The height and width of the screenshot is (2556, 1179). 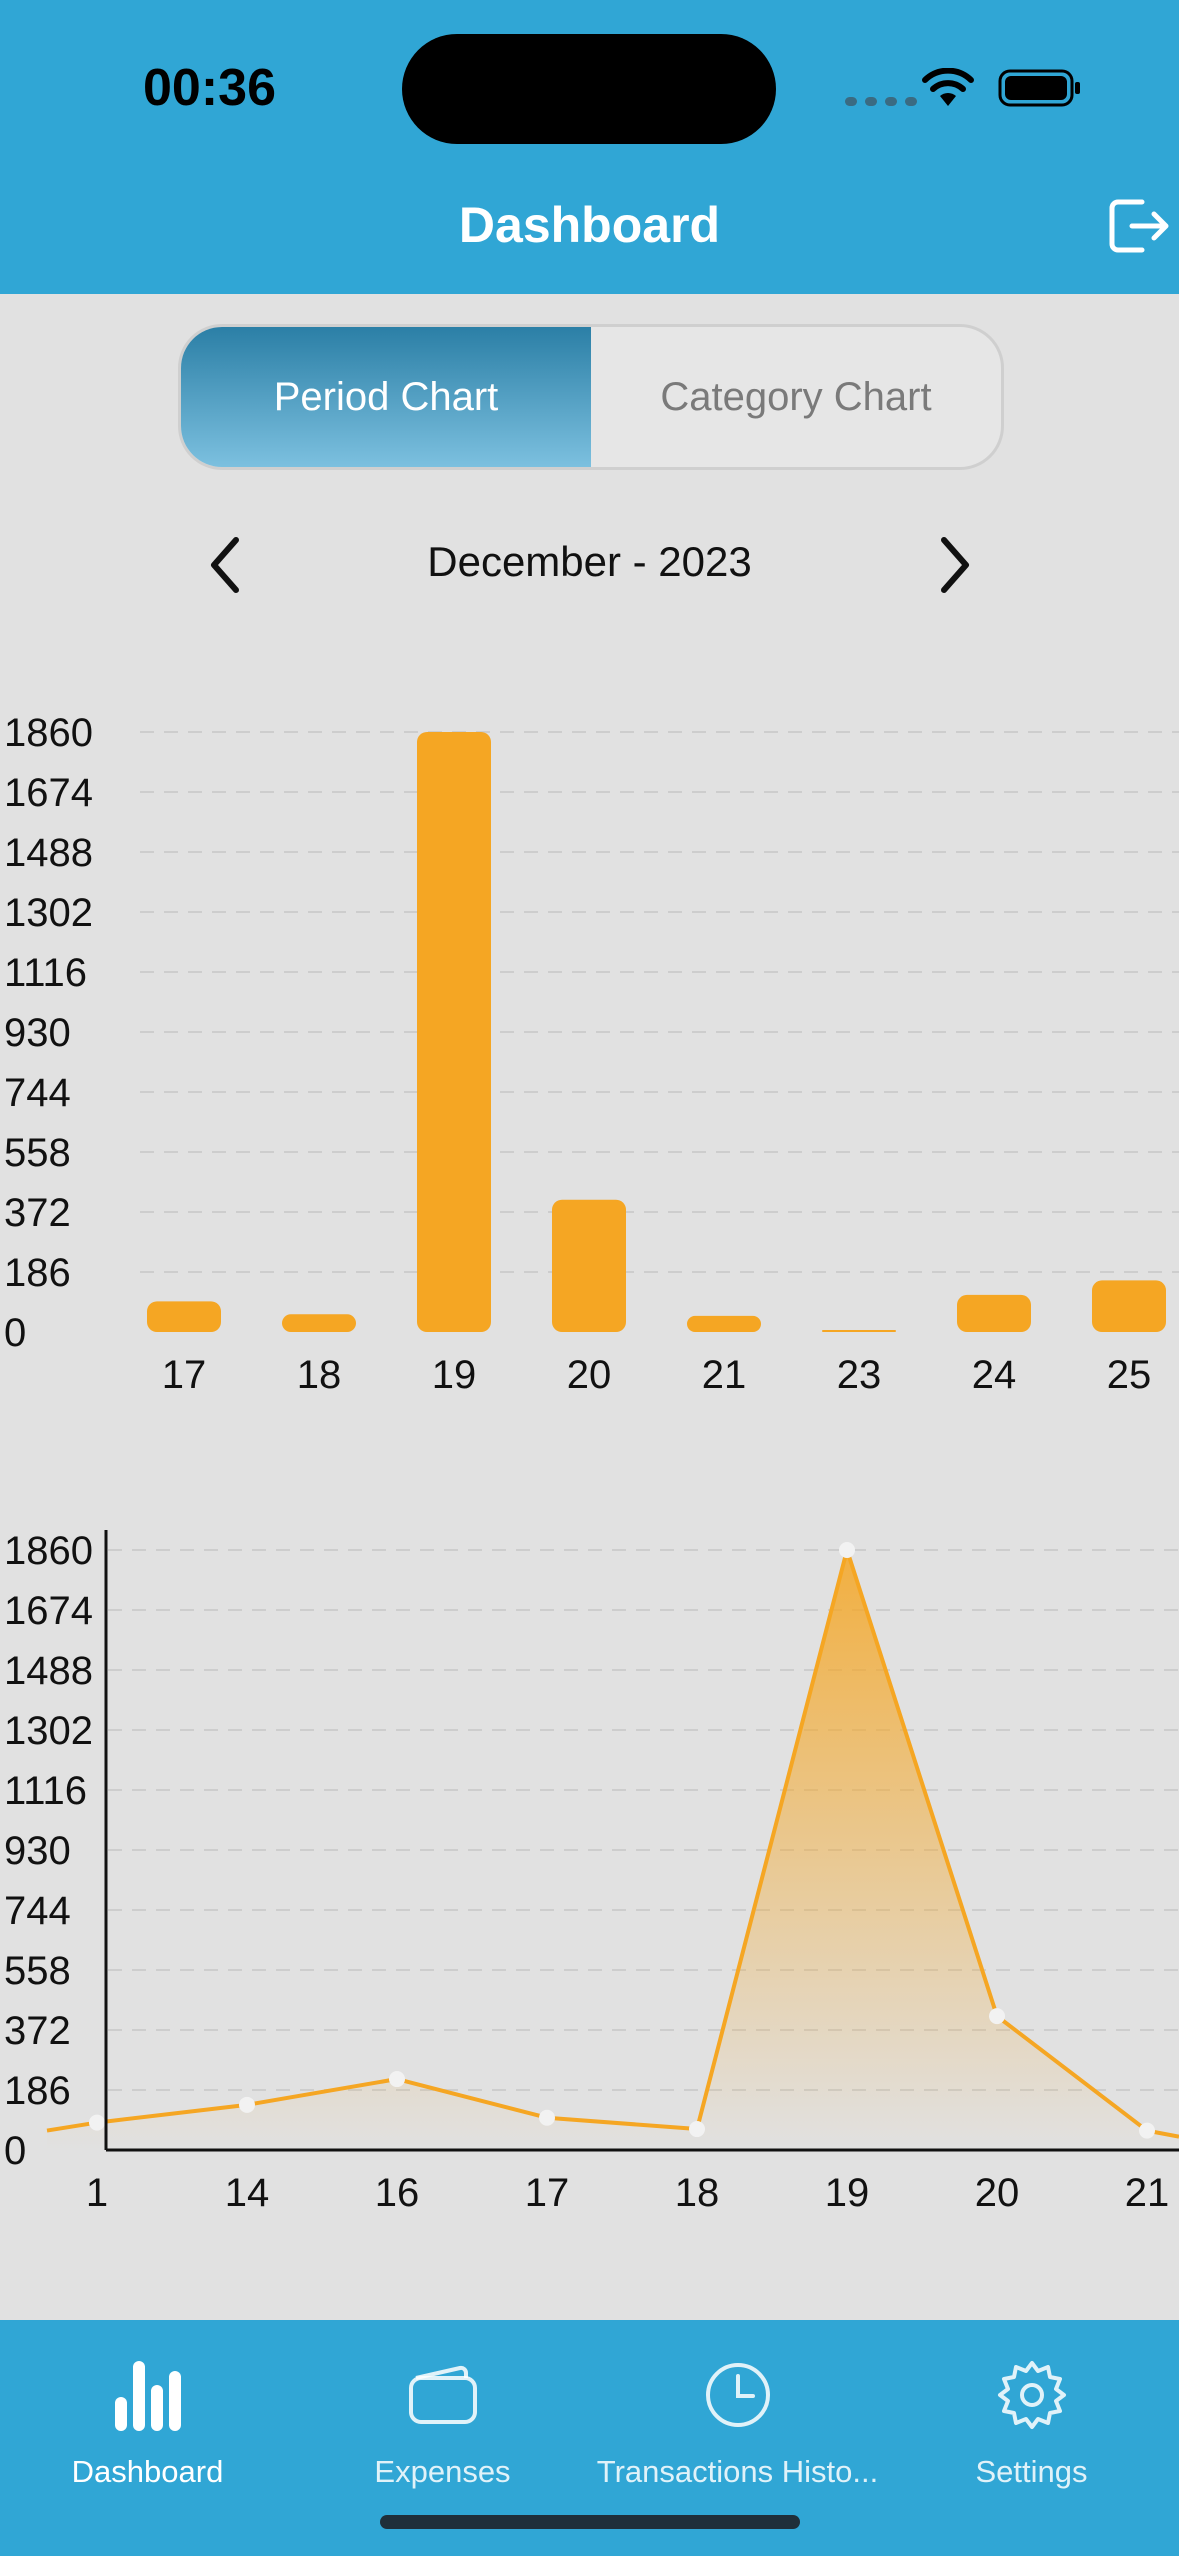 What do you see at coordinates (1129, 1375) in the screenshot?
I see `x-tick-label: 25` at bounding box center [1129, 1375].